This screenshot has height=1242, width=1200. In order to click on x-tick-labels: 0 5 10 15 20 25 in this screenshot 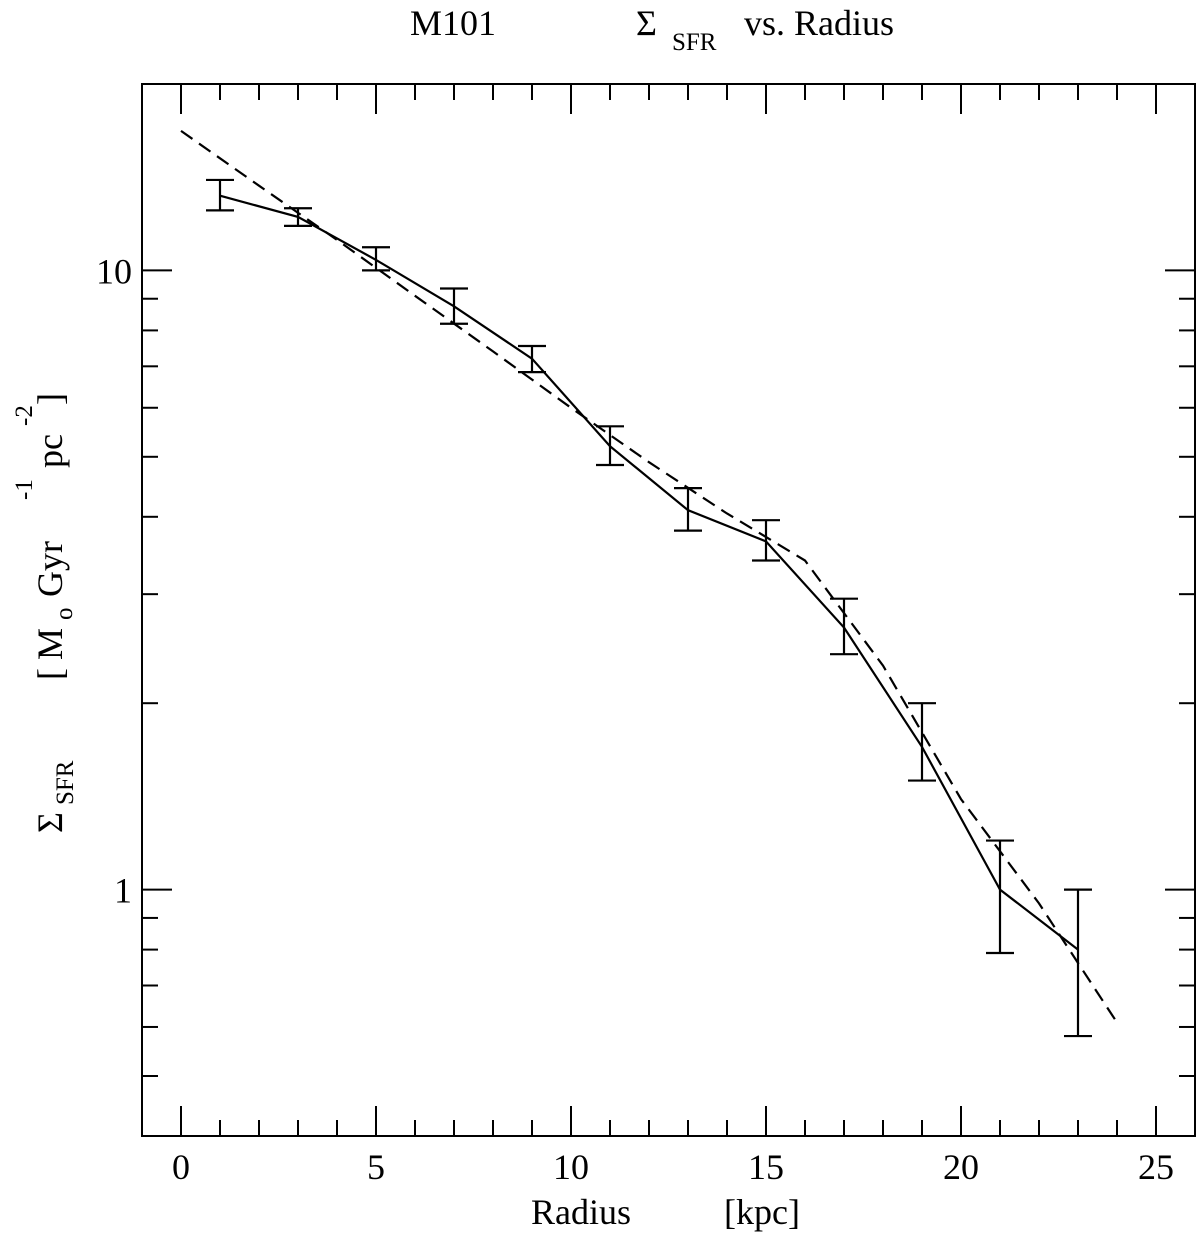, I will do `click(673, 1167)`.